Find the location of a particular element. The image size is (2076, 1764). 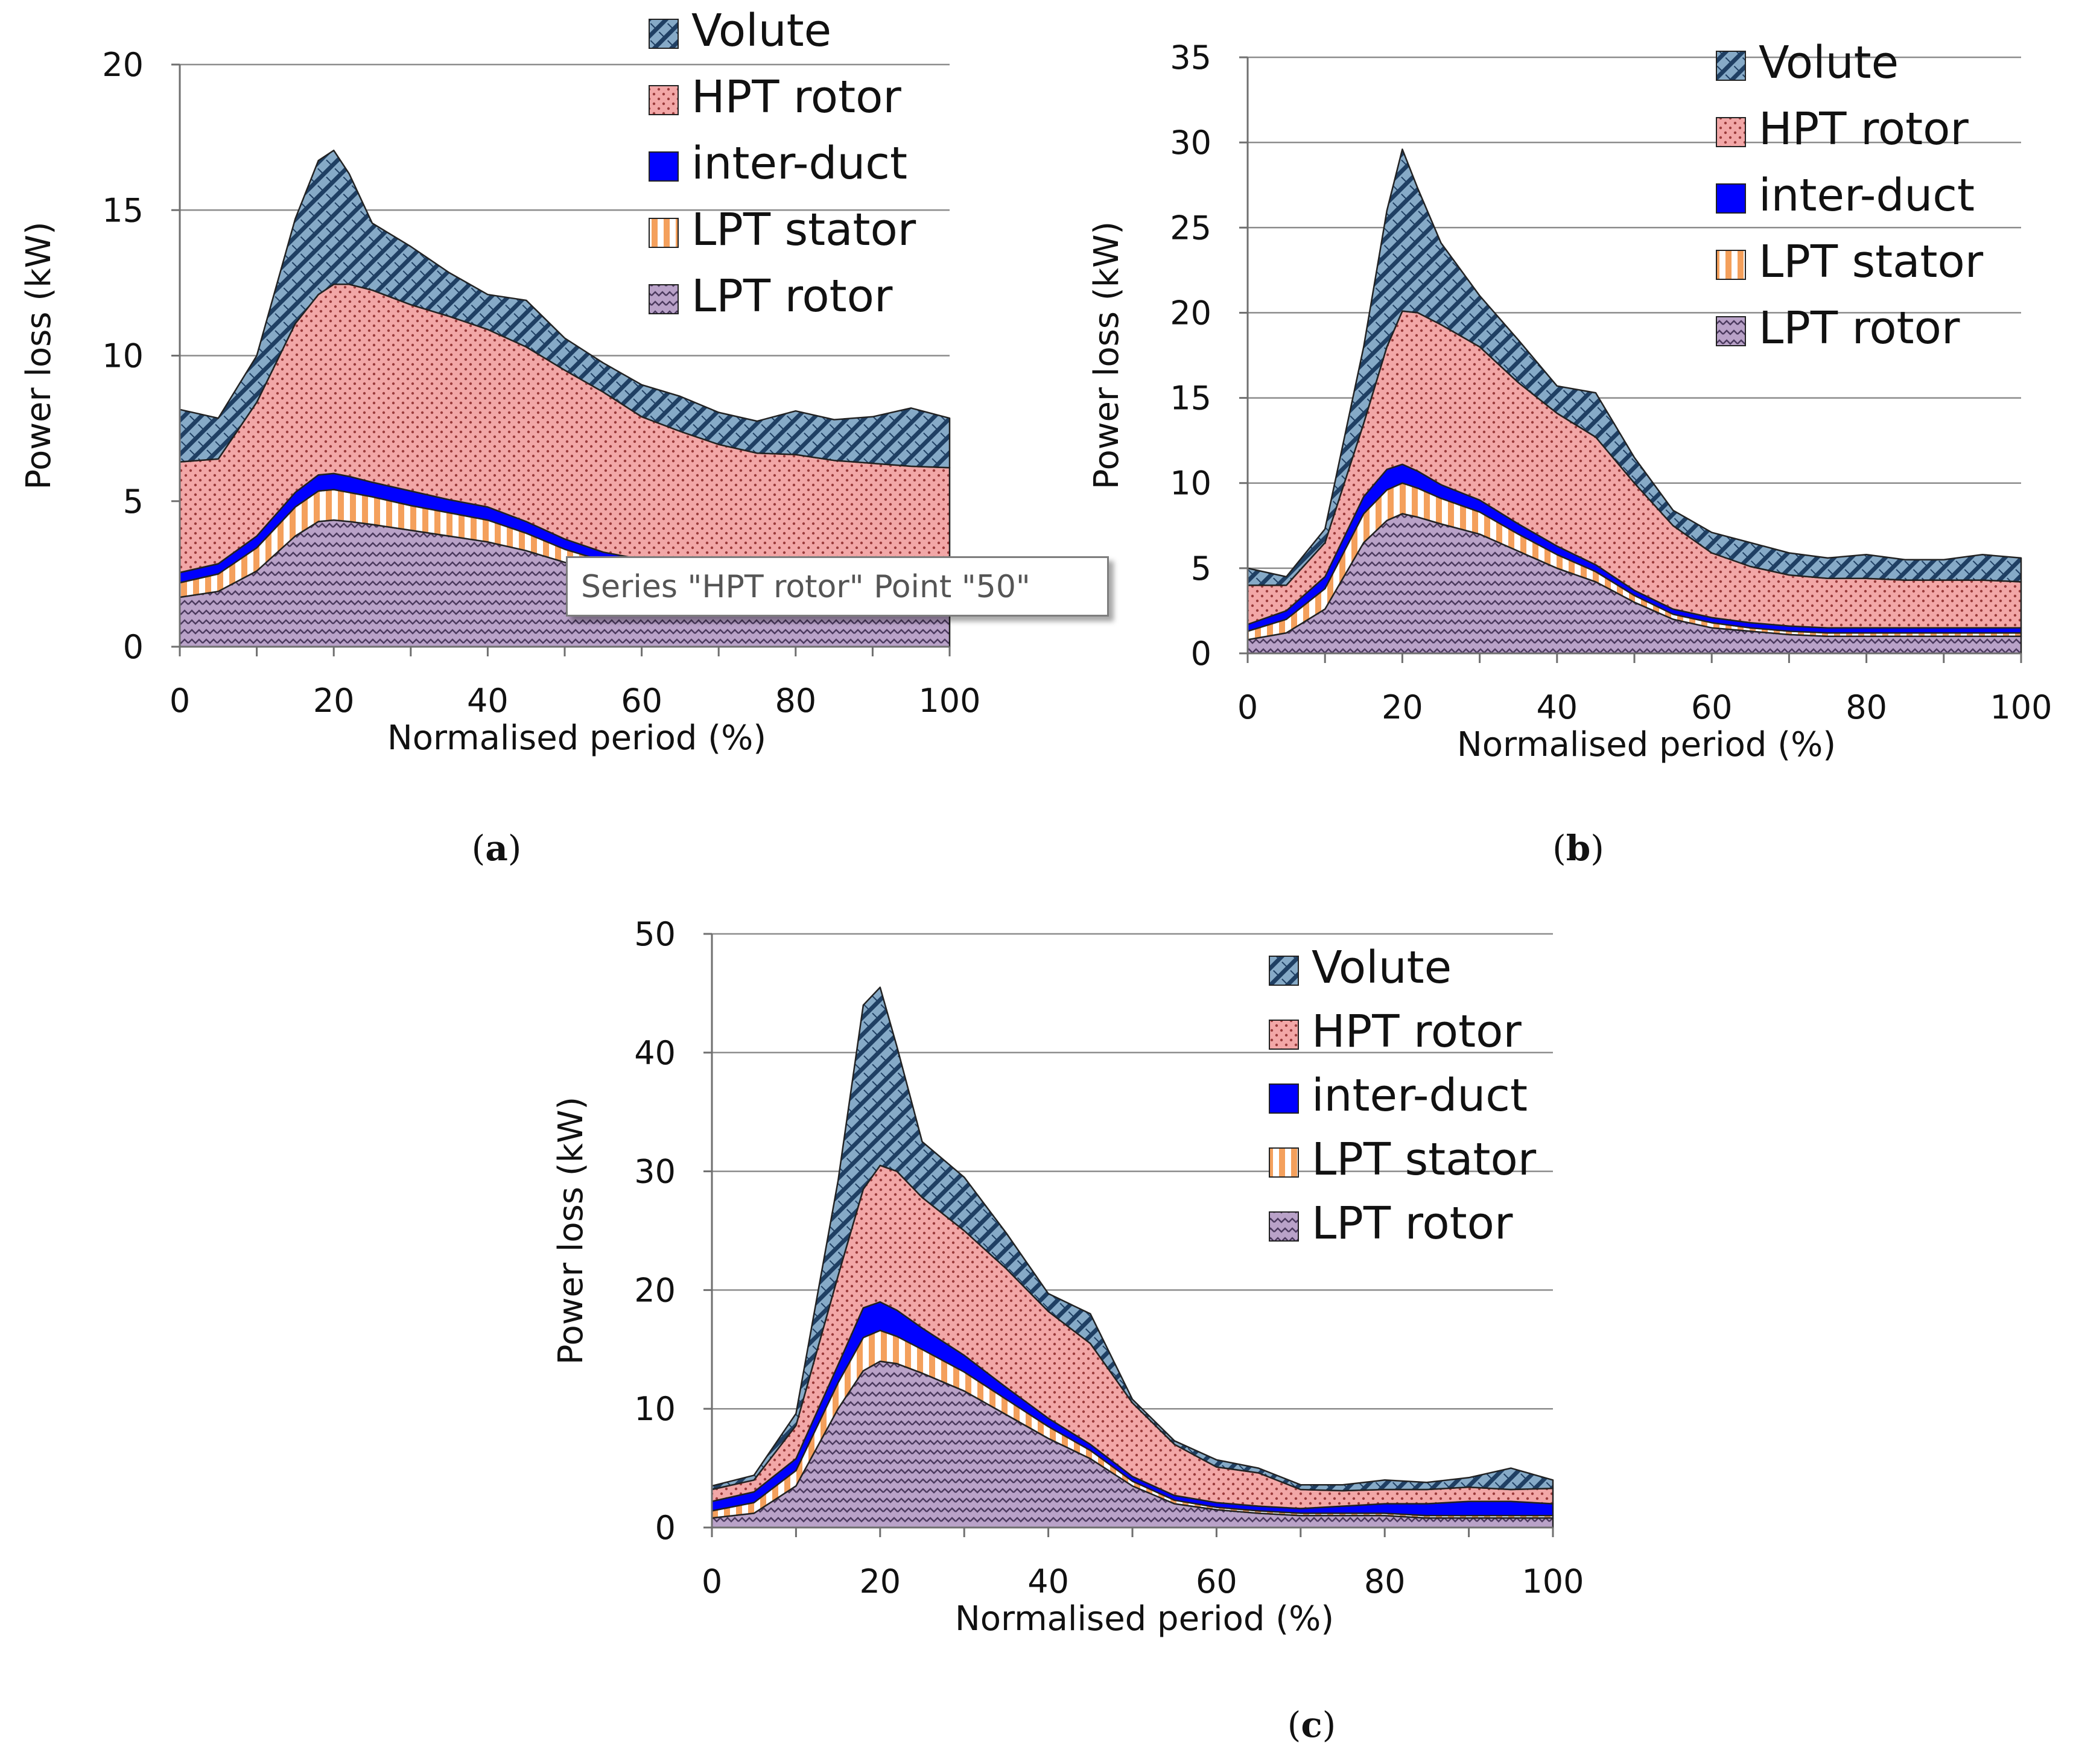

legend-label-a-inter-duct: inter-duct is located at coordinates (799, 163).